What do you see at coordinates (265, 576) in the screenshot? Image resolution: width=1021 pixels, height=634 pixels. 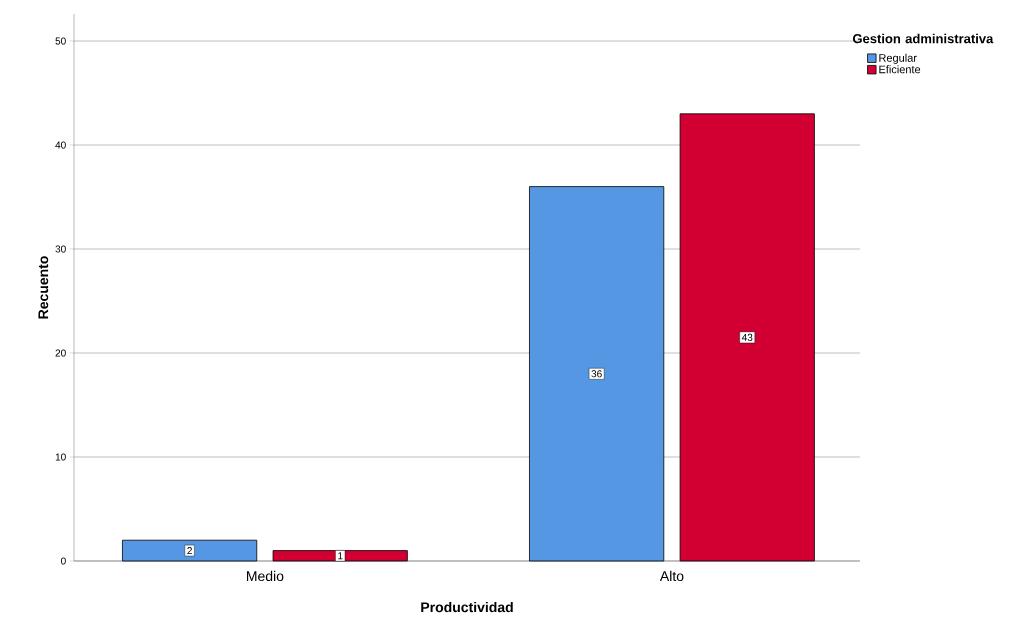 I see `x-tick-label: Medio` at bounding box center [265, 576].